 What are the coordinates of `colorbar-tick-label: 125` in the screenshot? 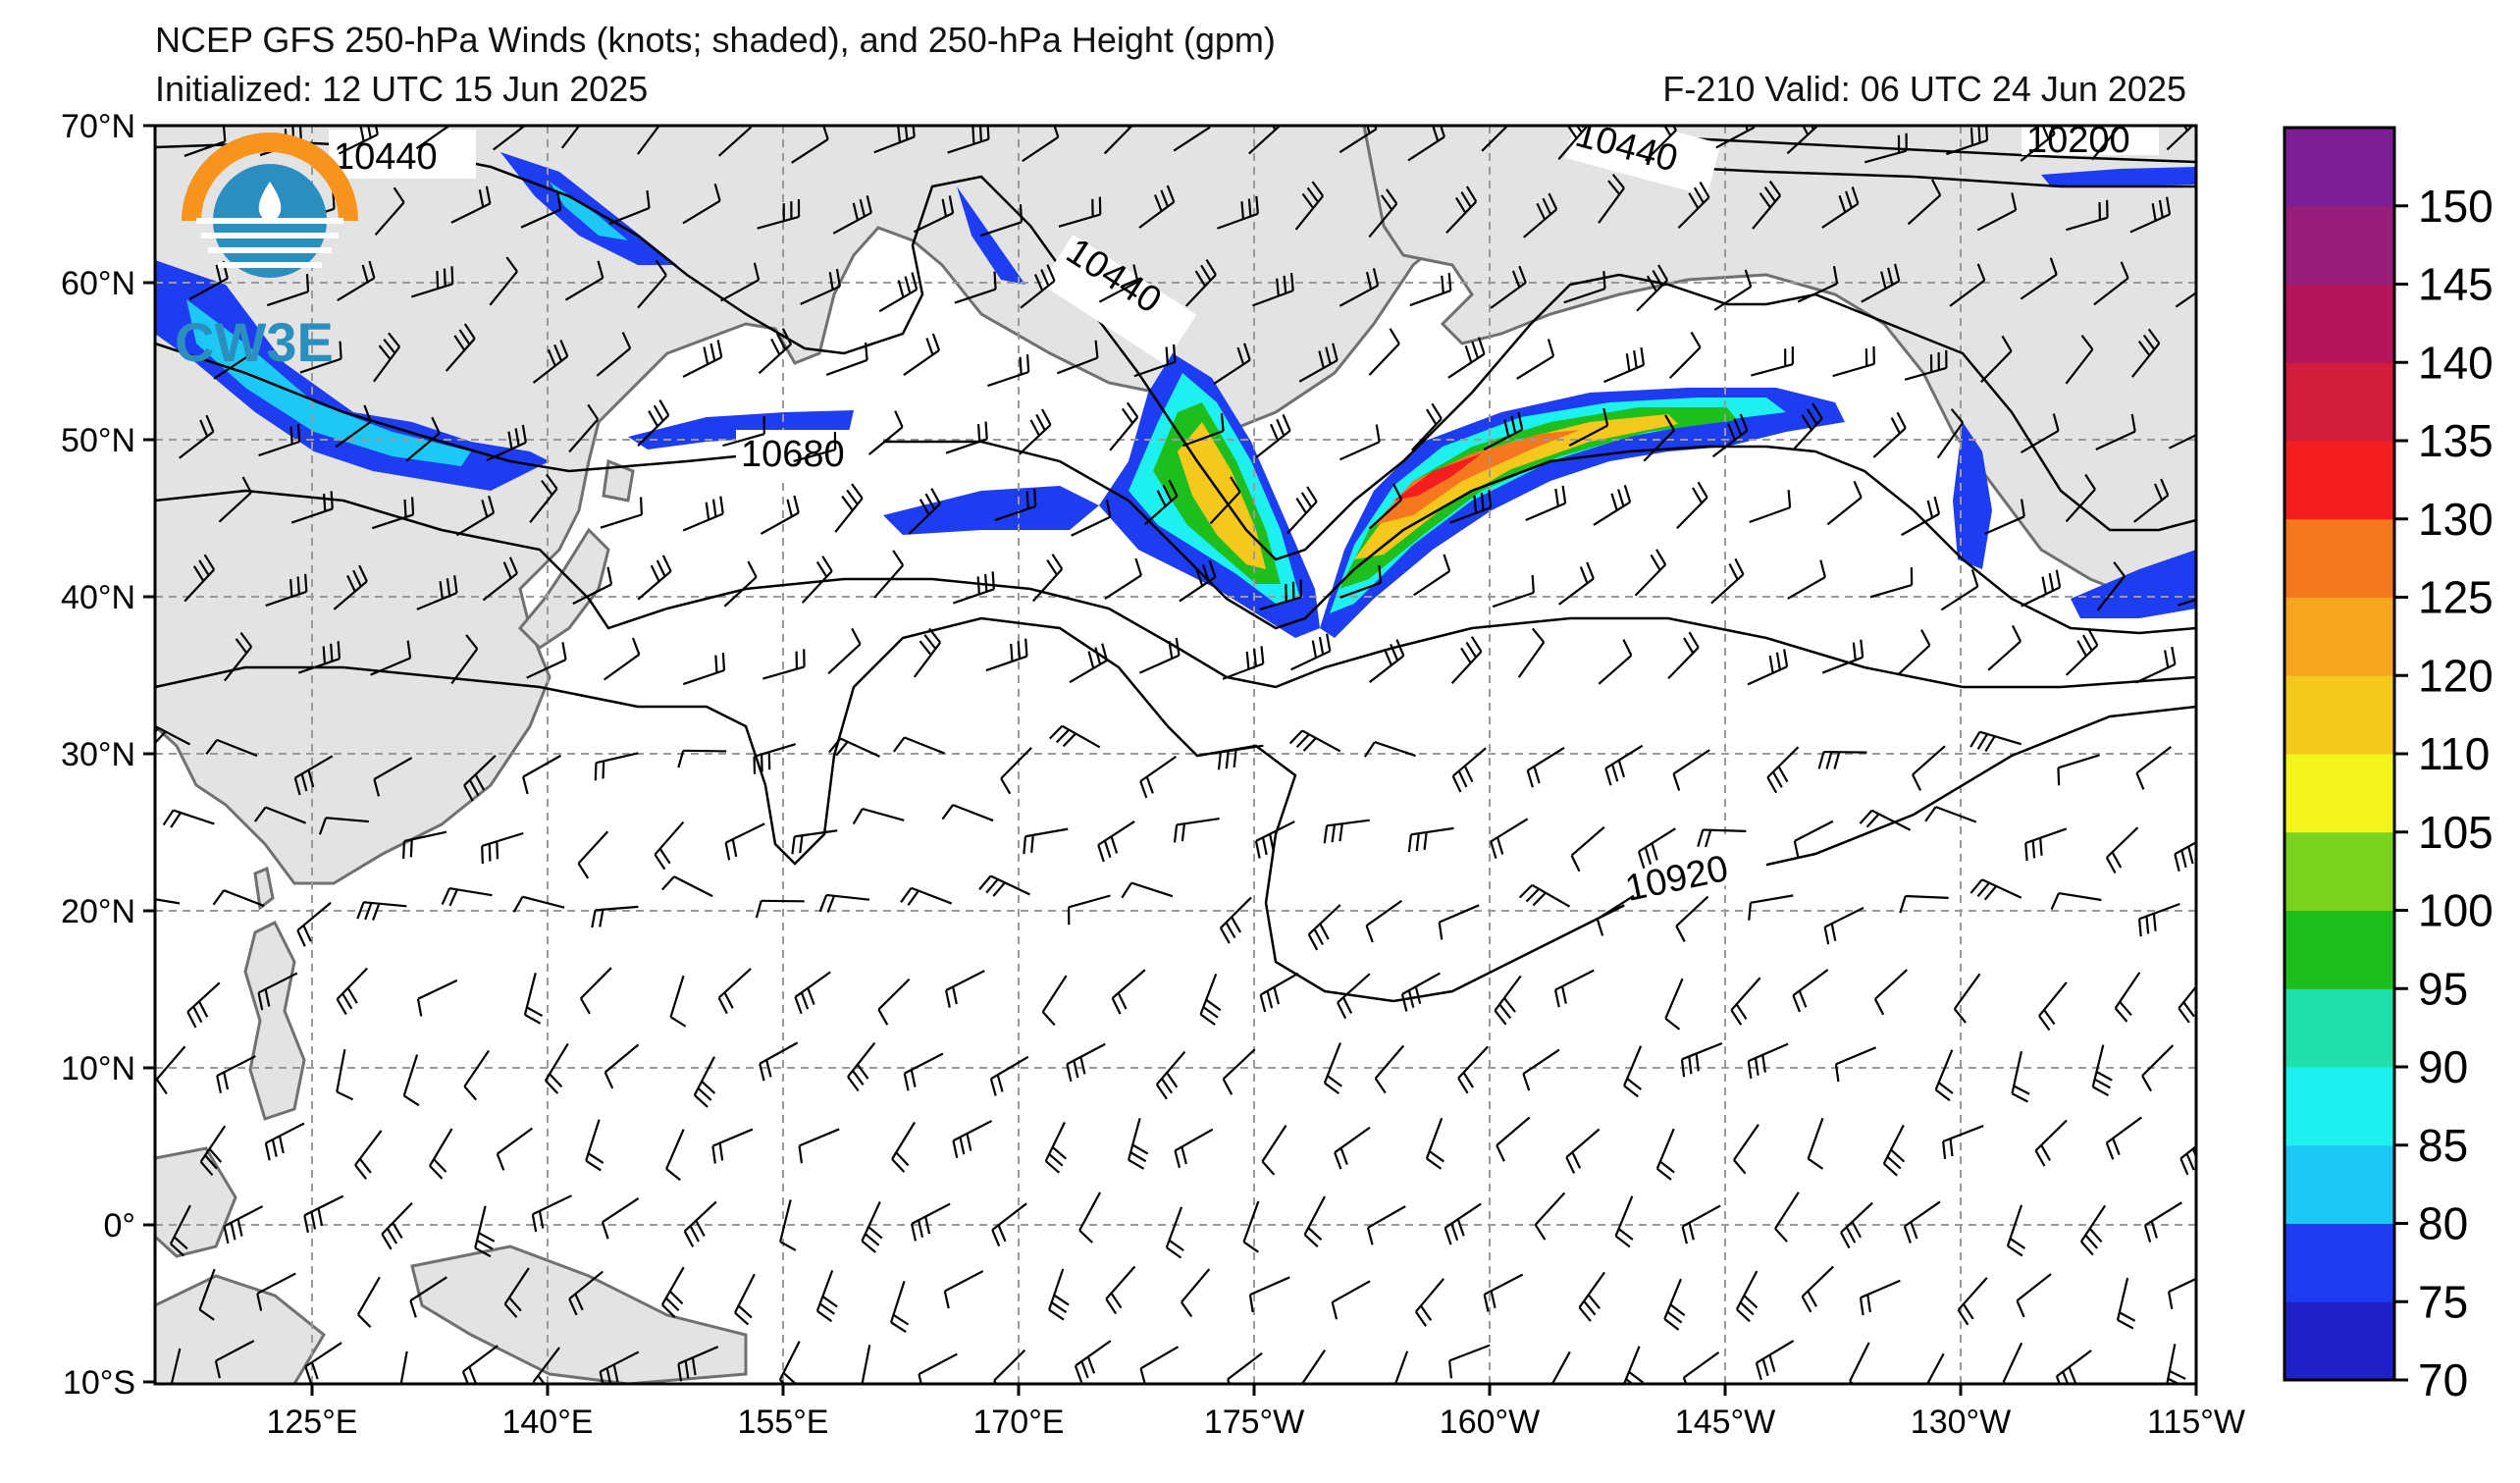 It's located at (2456, 597).